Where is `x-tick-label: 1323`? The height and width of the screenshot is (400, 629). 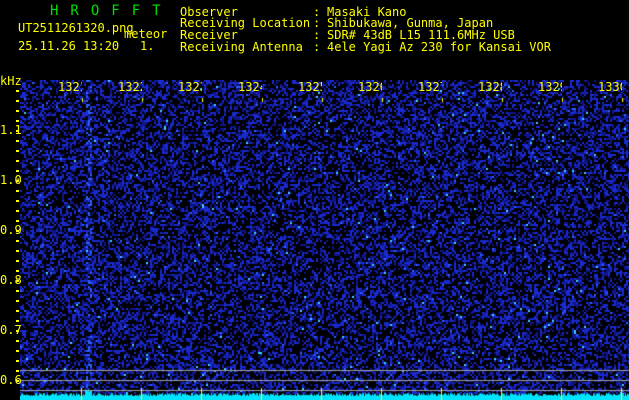 x-tick-label: 1323 is located at coordinates (190, 87).